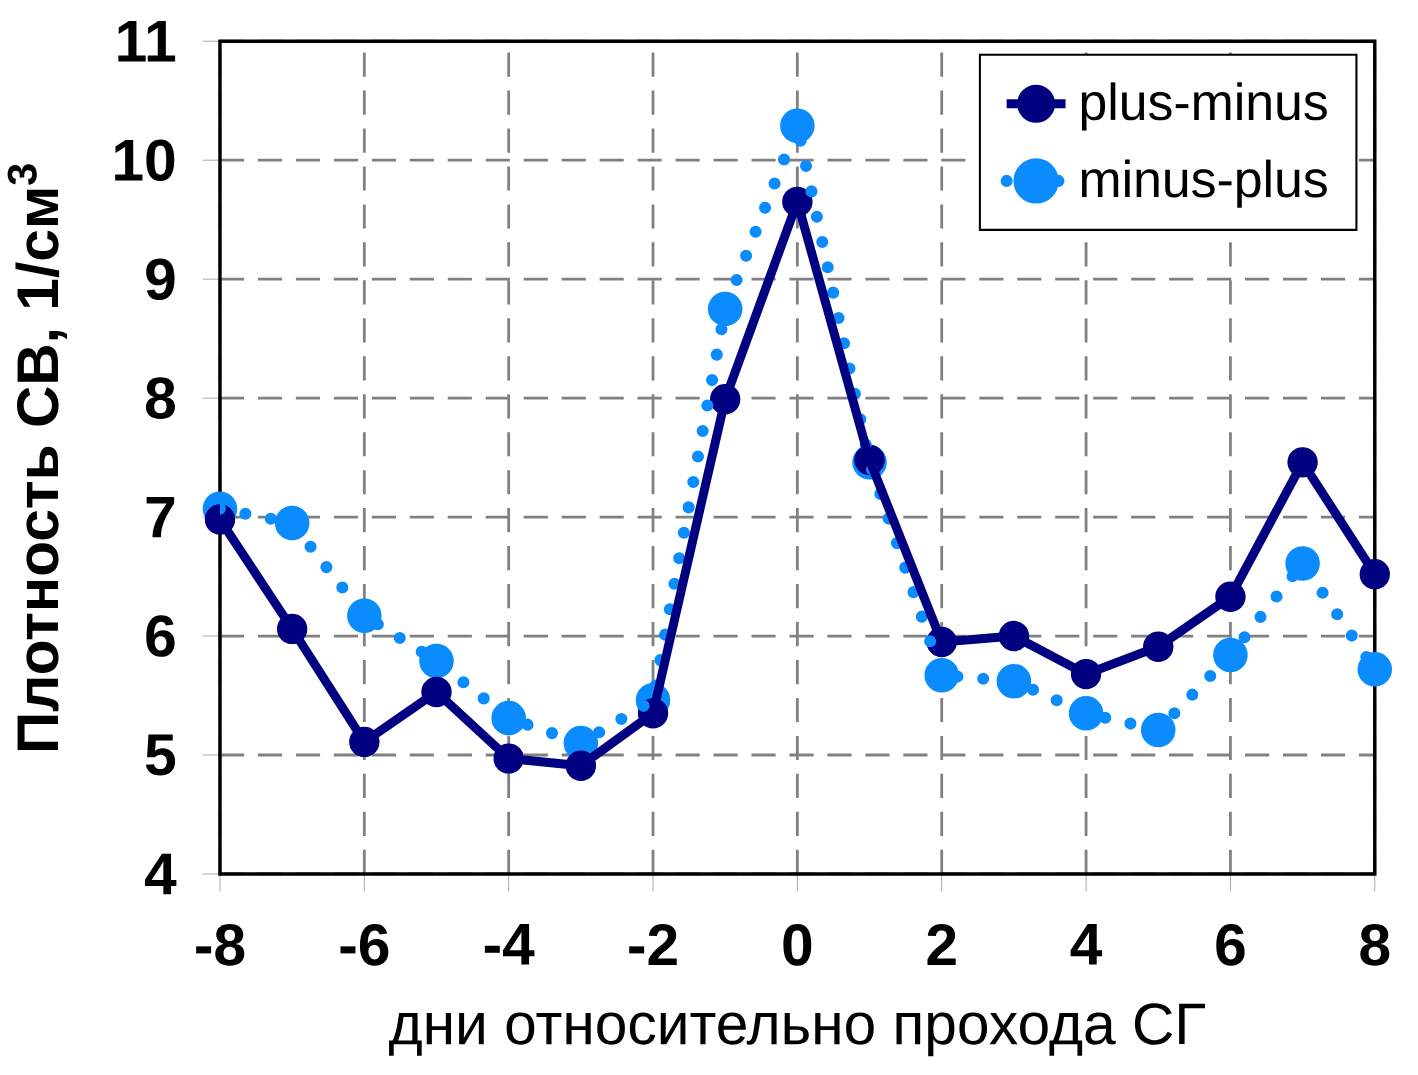 The height and width of the screenshot is (1075, 1418). I want to click on y-tick-label: 10, so click(145, 160).